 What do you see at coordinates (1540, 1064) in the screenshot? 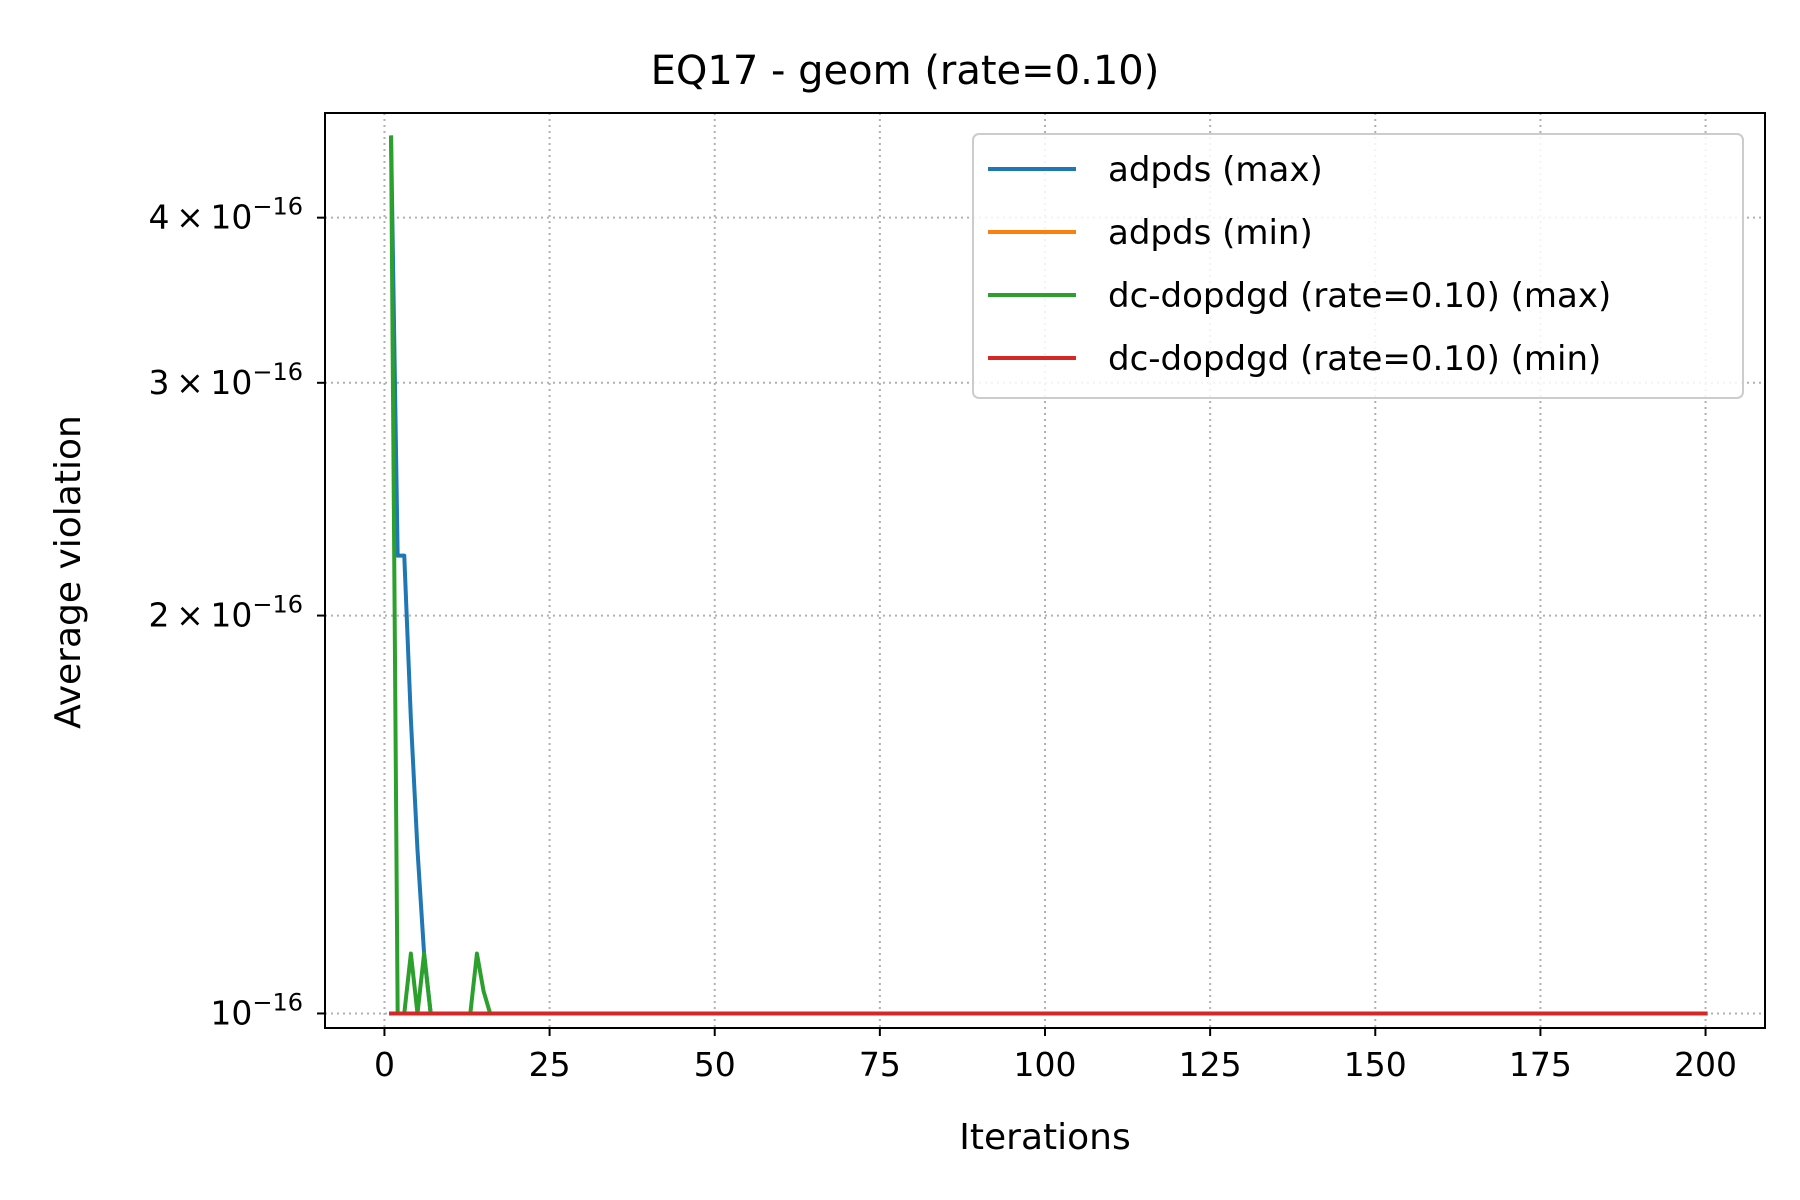
I see `x-tick-label: 175` at bounding box center [1540, 1064].